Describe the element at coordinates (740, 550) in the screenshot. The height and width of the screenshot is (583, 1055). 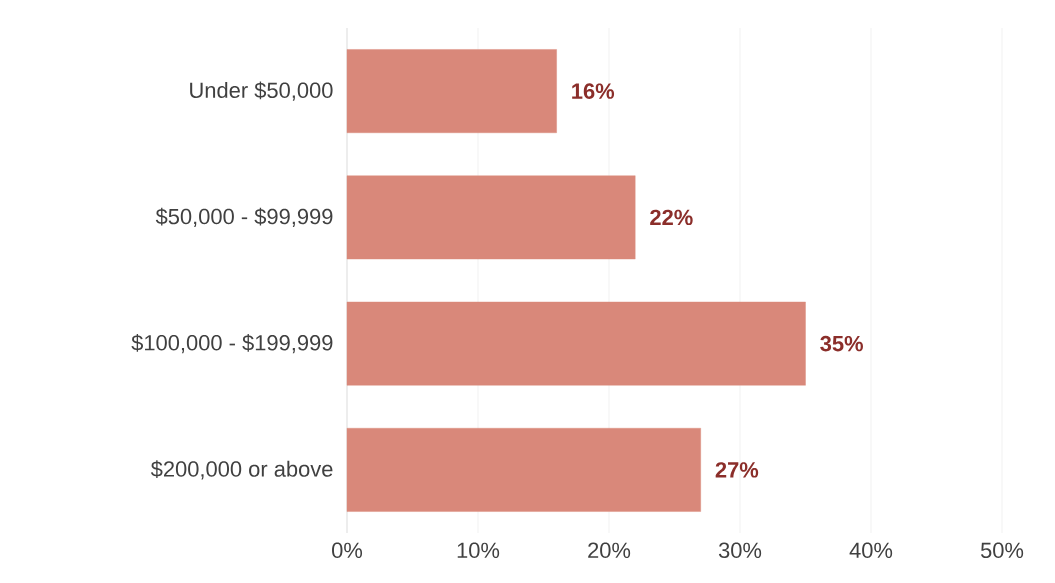
I see `x-tick-label: 30%` at that location.